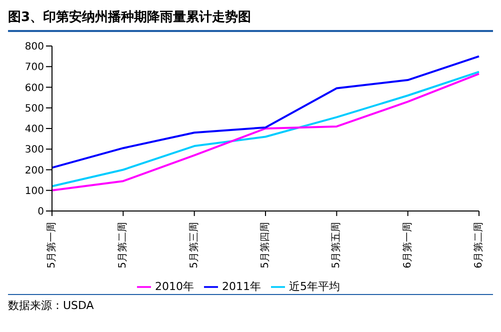 The width and height of the screenshot is (501, 332). I want to click on y-tick-label: 600, so click(34, 88).